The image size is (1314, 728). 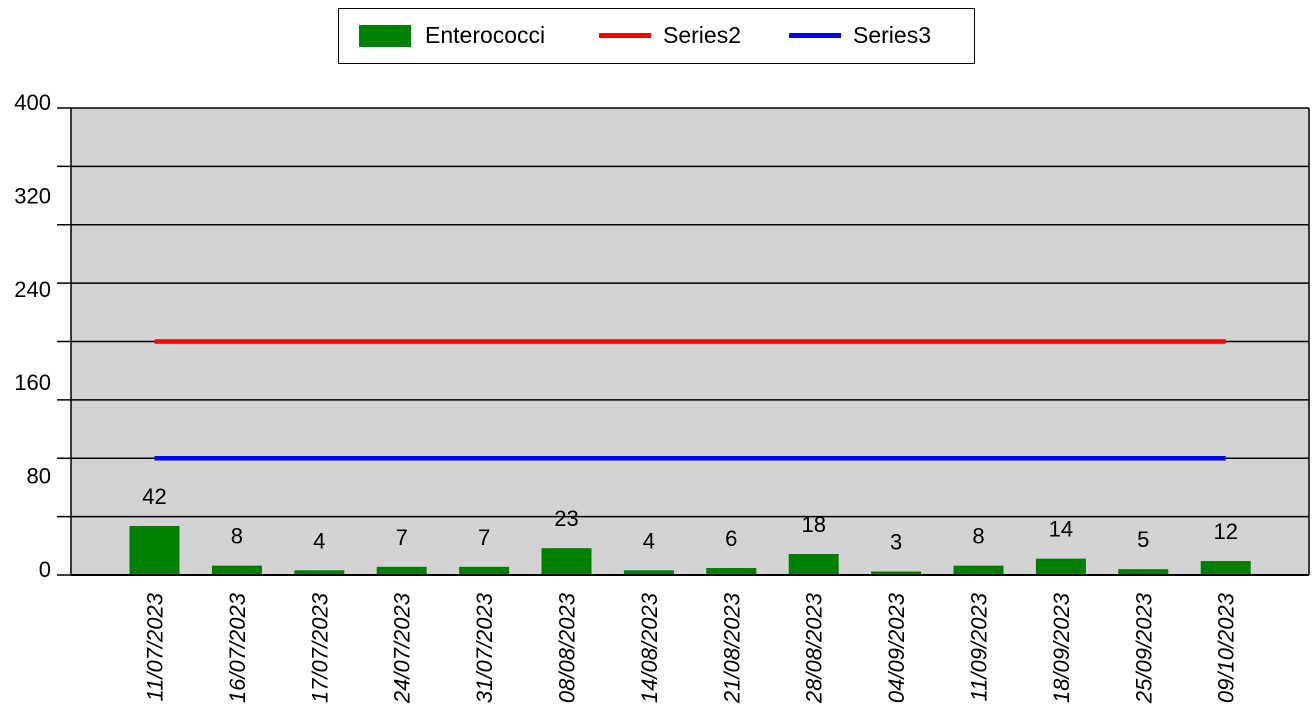 I want to click on y-tick-label: 0, so click(x=45, y=569).